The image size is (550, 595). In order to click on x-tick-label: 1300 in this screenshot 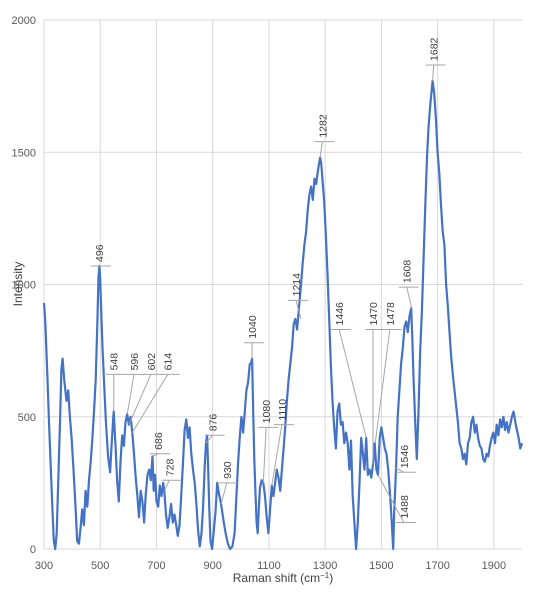, I will do `click(325, 566)`.